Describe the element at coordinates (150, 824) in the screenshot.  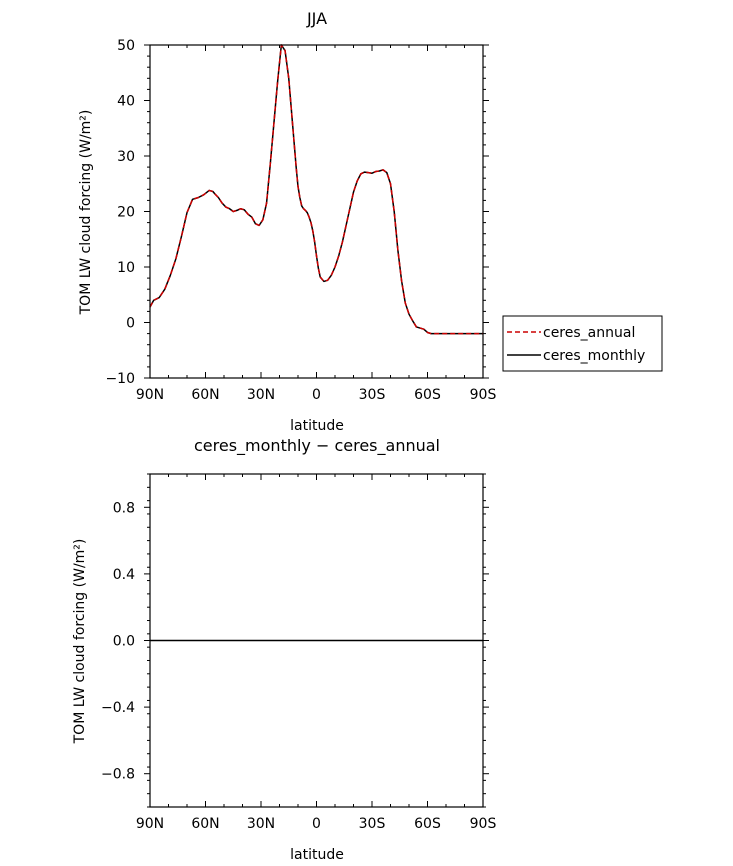
I see `bottom-x-tick-label: 90N` at that location.